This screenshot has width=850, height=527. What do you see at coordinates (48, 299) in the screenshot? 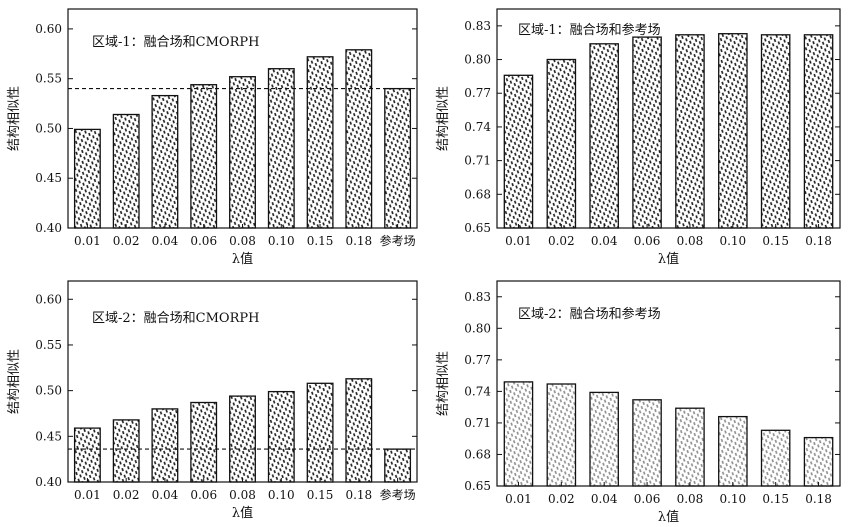
I see `y-tick-label: 0.60` at bounding box center [48, 299].